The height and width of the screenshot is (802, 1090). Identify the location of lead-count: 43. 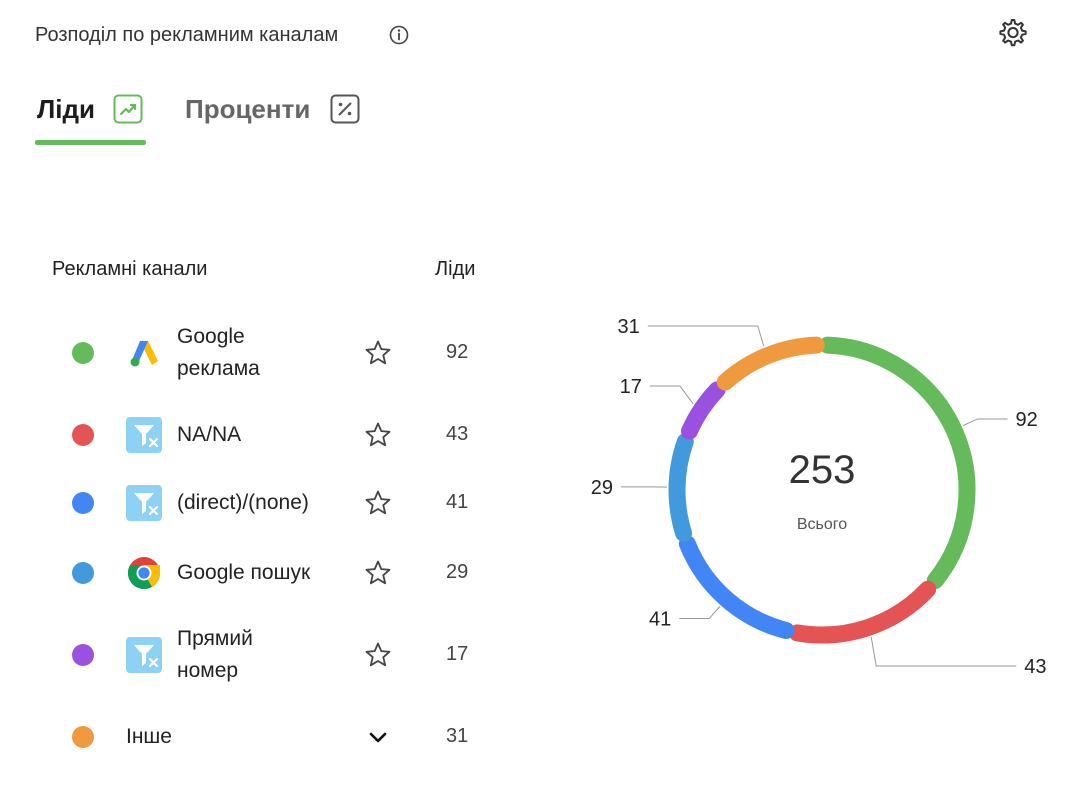
(457, 434).